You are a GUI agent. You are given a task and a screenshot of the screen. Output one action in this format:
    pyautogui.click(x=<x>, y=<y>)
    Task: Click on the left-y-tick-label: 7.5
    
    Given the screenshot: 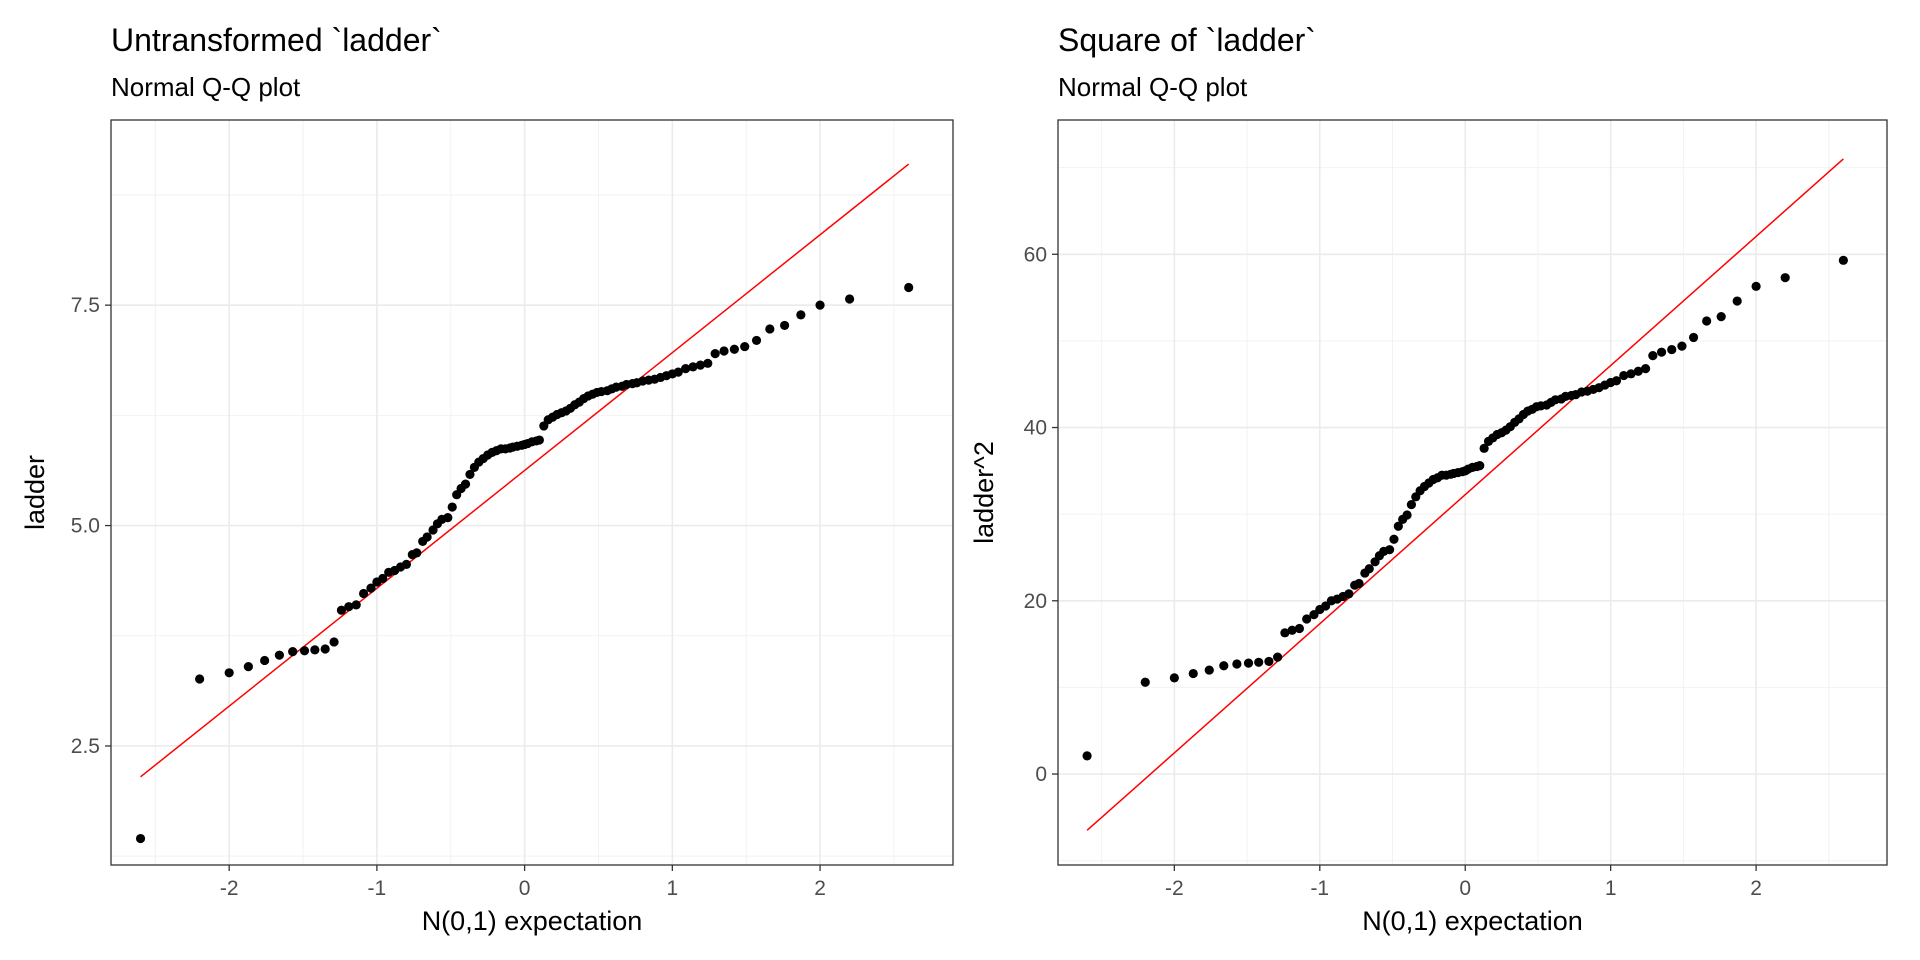 What is the action you would take?
    pyautogui.click(x=85, y=305)
    